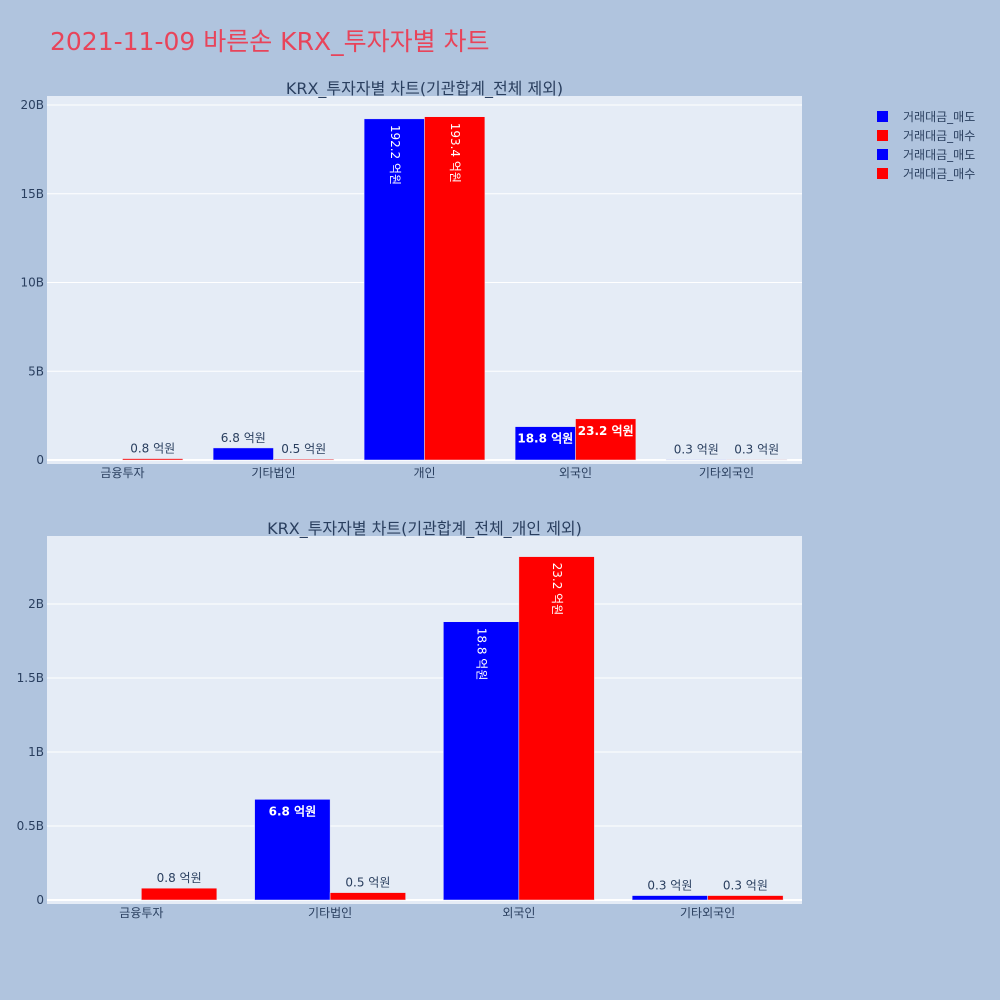 This screenshot has height=1000, width=1000. I want to click on y-tick-label: 5B, so click(36, 371).